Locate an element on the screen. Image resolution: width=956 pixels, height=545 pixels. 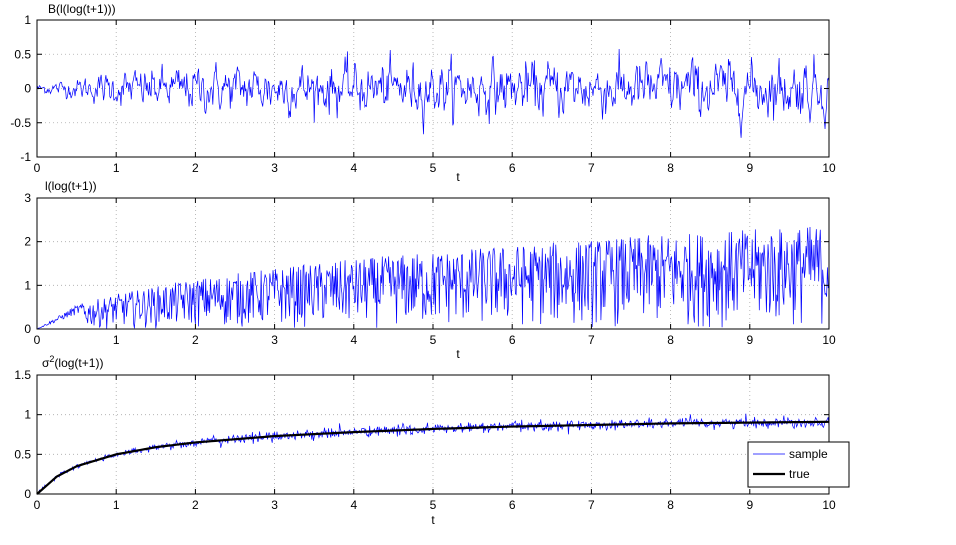
y-tick-label: 3 is located at coordinates (27, 198).